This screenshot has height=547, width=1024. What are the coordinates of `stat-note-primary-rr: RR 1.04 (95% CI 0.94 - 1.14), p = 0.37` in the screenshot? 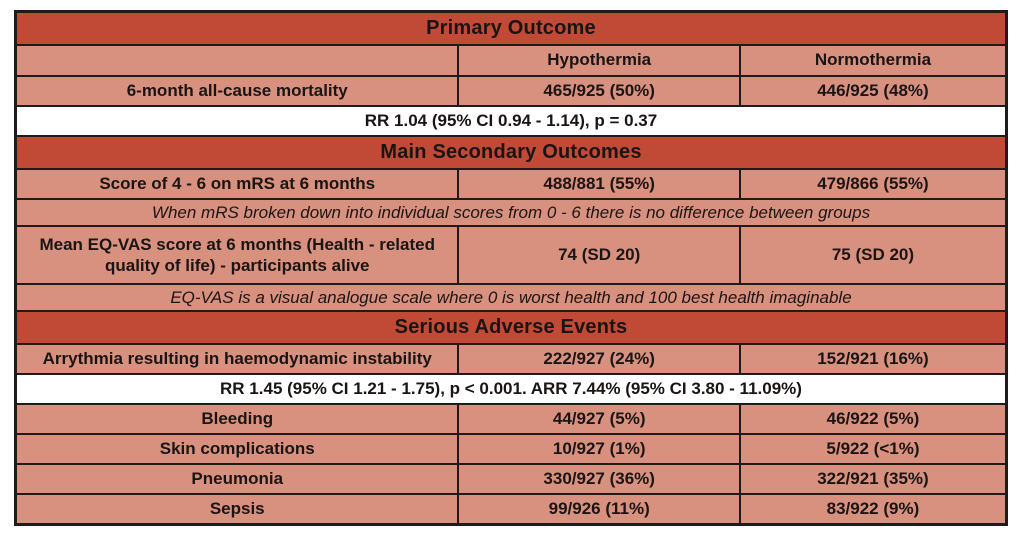 It's located at (511, 120).